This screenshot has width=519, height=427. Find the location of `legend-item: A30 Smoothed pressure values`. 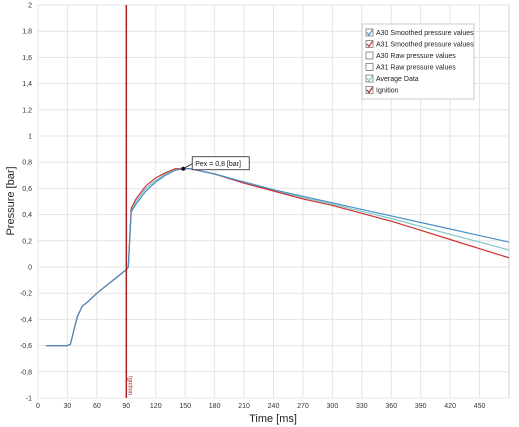

legend-item: A30 Smoothed pressure values is located at coordinates (419, 32).